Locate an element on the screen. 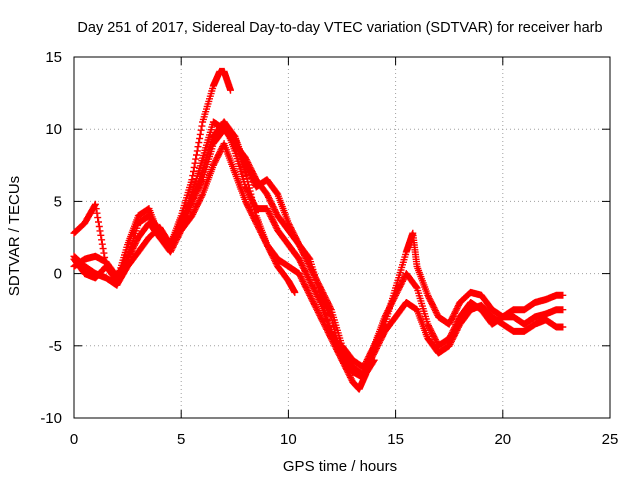 This screenshot has height=480, width=640. x-tick-label: 10 is located at coordinates (288, 439).